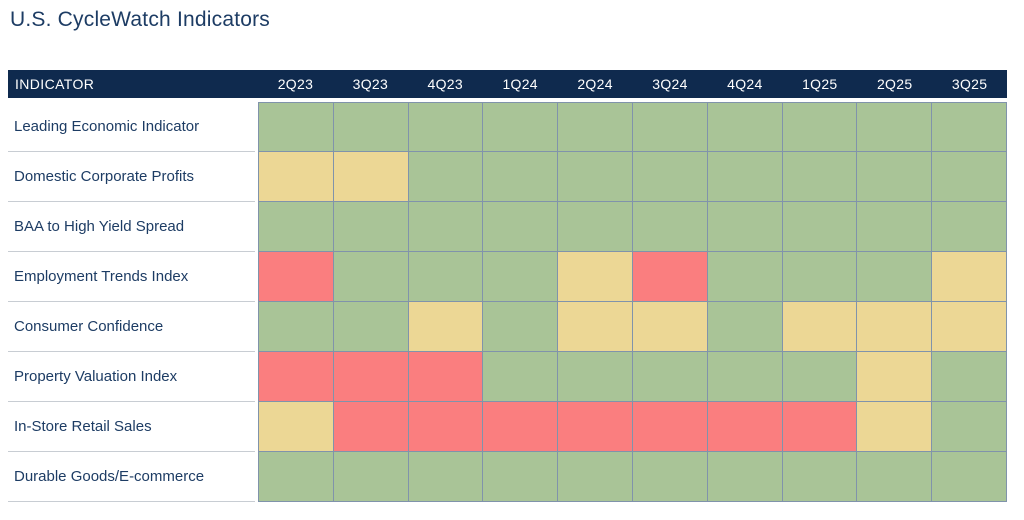  I want to click on table-row: Durable Goods/E-commerce, so click(507, 477).